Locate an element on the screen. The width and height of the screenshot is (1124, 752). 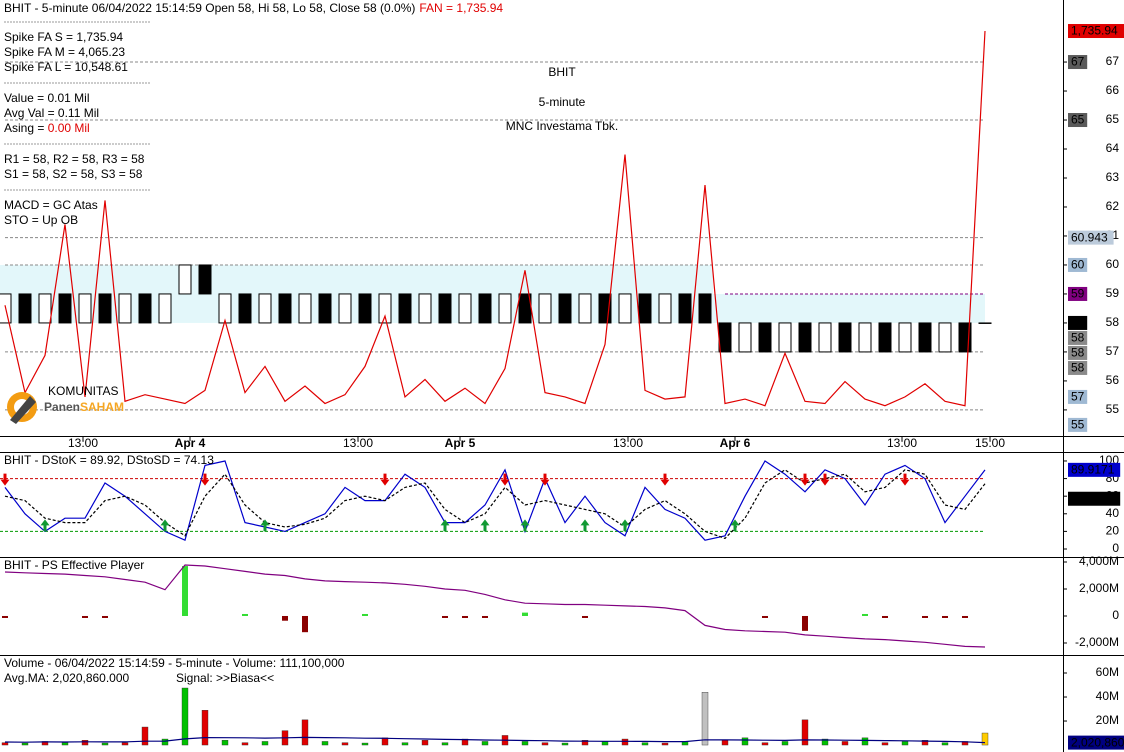
logo-part: Panen is located at coordinates (62, 407).